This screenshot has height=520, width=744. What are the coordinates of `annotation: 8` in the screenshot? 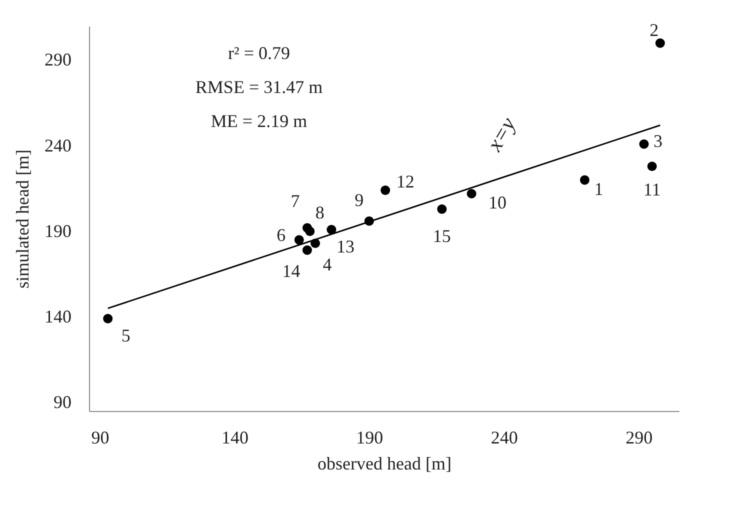 It's located at (319, 212).